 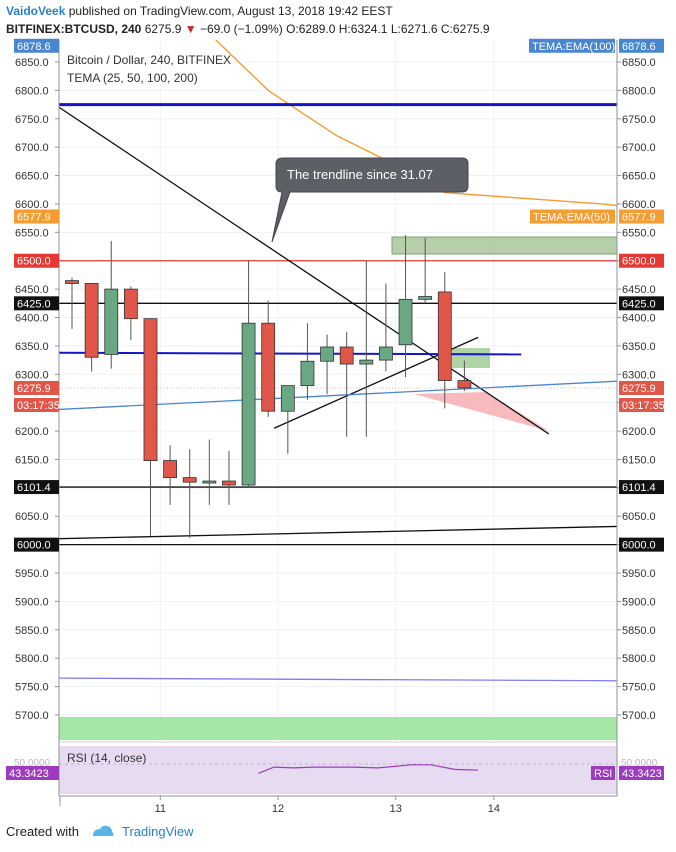 I want to click on price-tag-left-2-text: 6500.0, so click(x=34, y=262).